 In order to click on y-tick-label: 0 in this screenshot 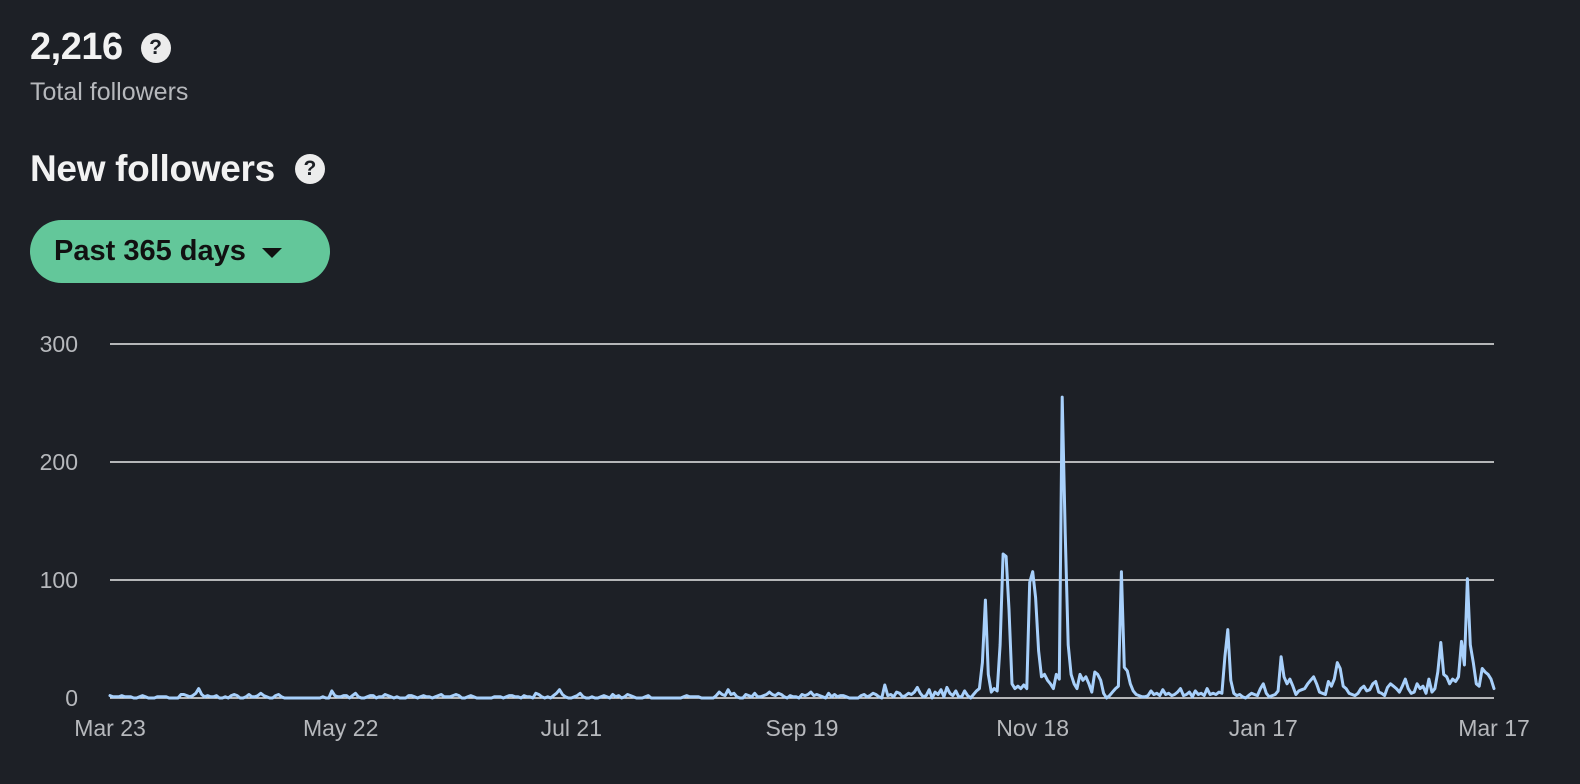, I will do `click(71, 698)`.